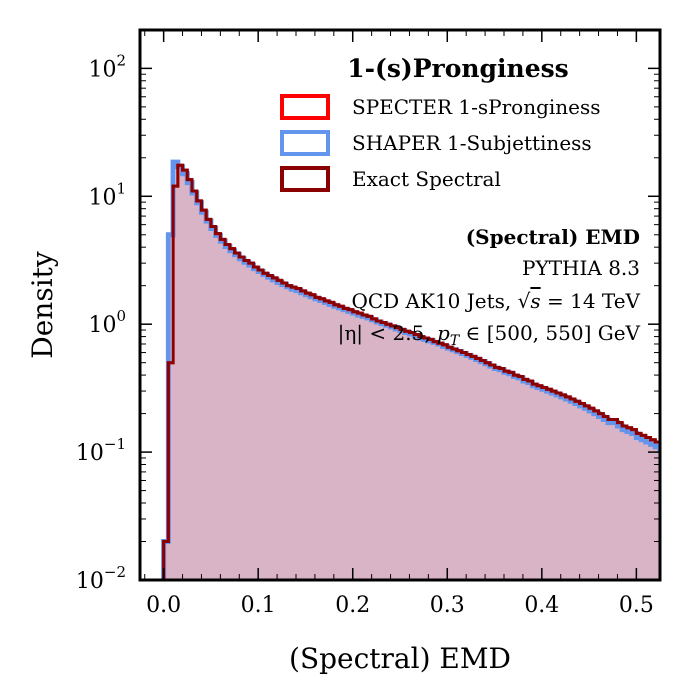  What do you see at coordinates (495, 301) in the screenshot?
I see `annotation-sample: QCD AK10 Jets, √s = 14 TeV` at bounding box center [495, 301].